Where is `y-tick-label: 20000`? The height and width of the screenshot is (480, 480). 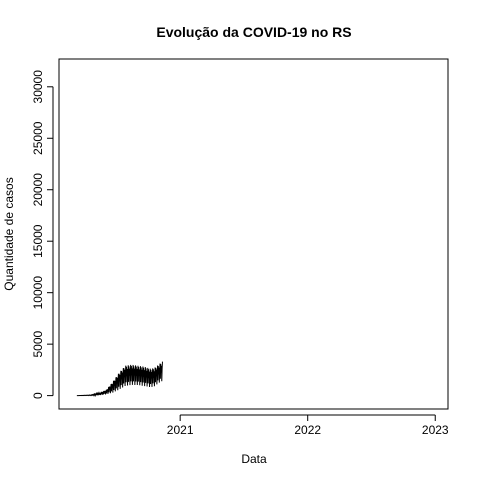
y-tick-label: 20000 is located at coordinates (38, 190).